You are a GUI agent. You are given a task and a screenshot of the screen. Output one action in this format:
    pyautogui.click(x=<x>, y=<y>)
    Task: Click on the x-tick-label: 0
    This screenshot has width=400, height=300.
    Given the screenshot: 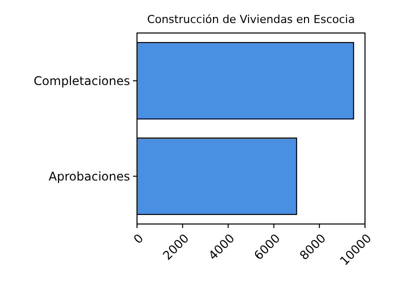 What is the action you would take?
    pyautogui.click(x=138, y=238)
    